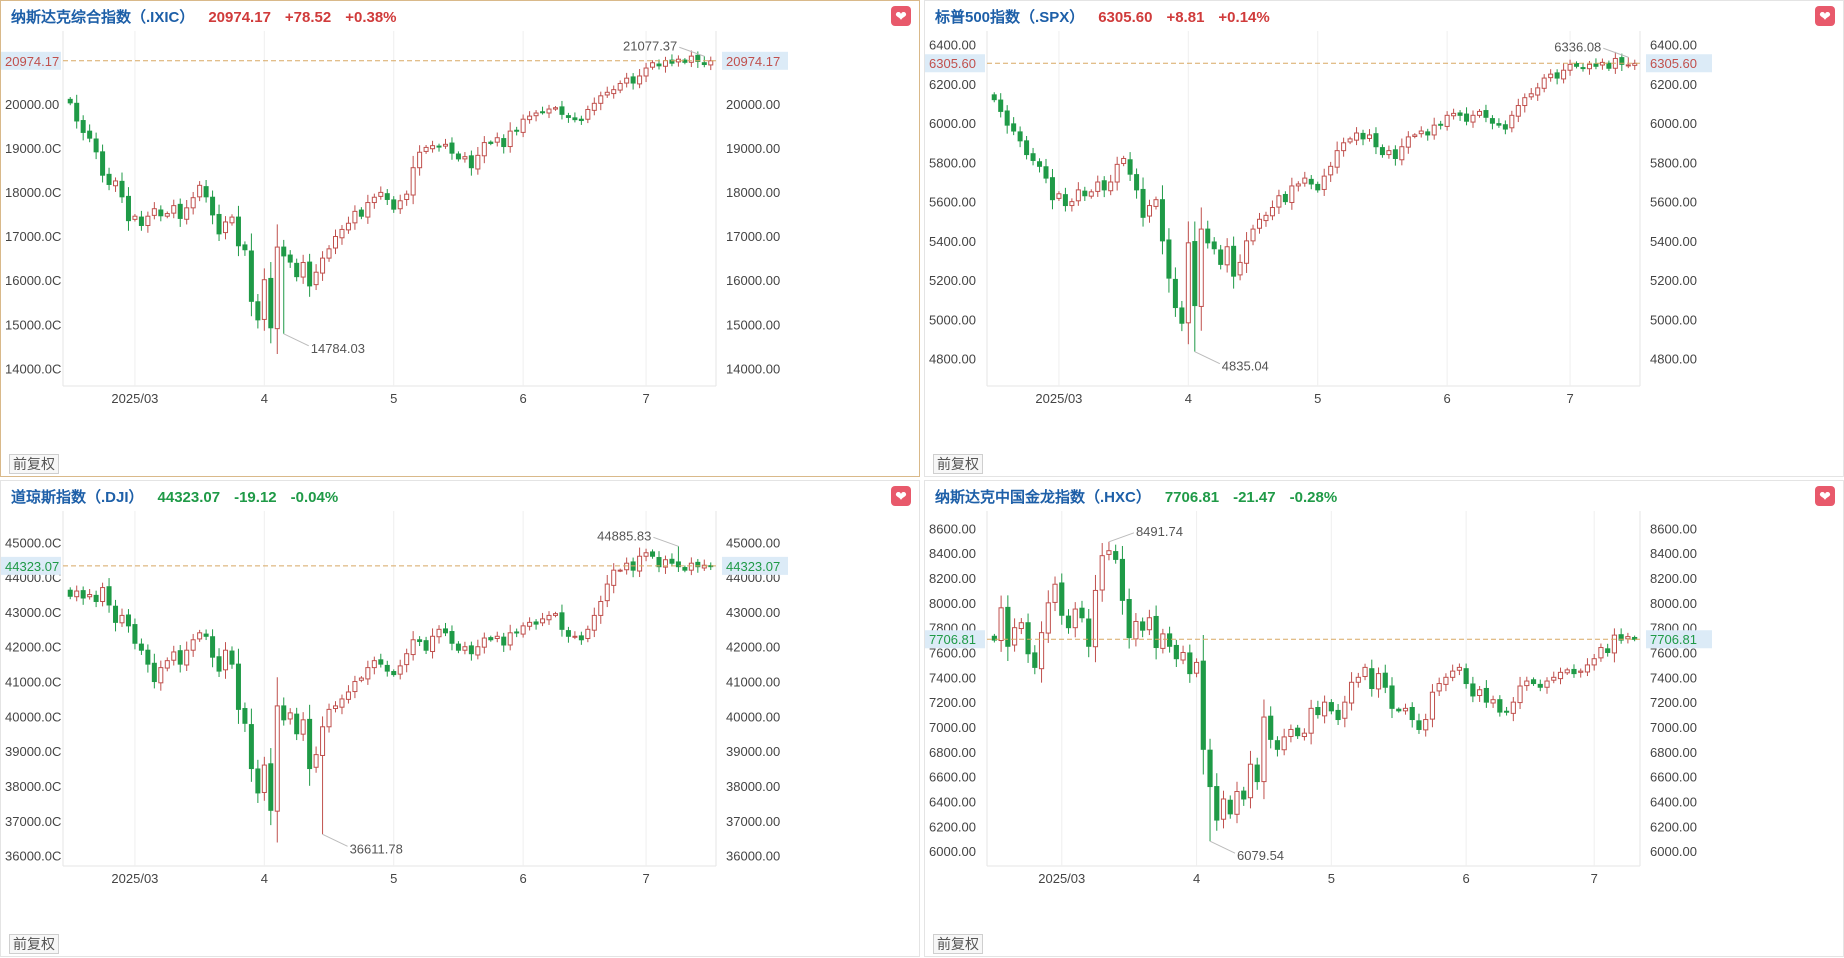  What do you see at coordinates (255, 497) in the screenshot?
I see `index-change: -19.12` at bounding box center [255, 497].